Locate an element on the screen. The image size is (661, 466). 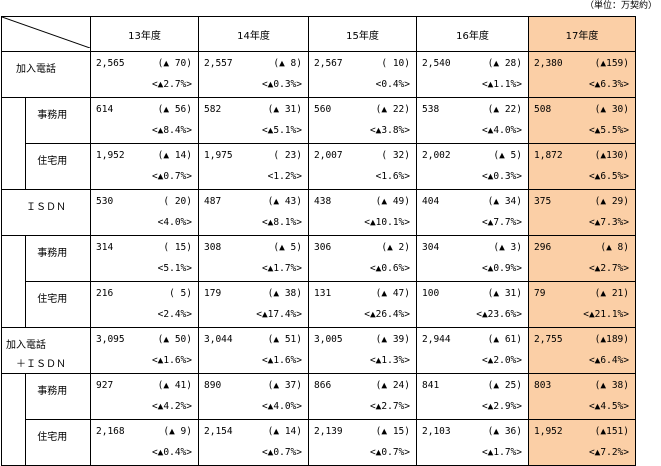
contract-count: 2,168 is located at coordinates (110, 431).